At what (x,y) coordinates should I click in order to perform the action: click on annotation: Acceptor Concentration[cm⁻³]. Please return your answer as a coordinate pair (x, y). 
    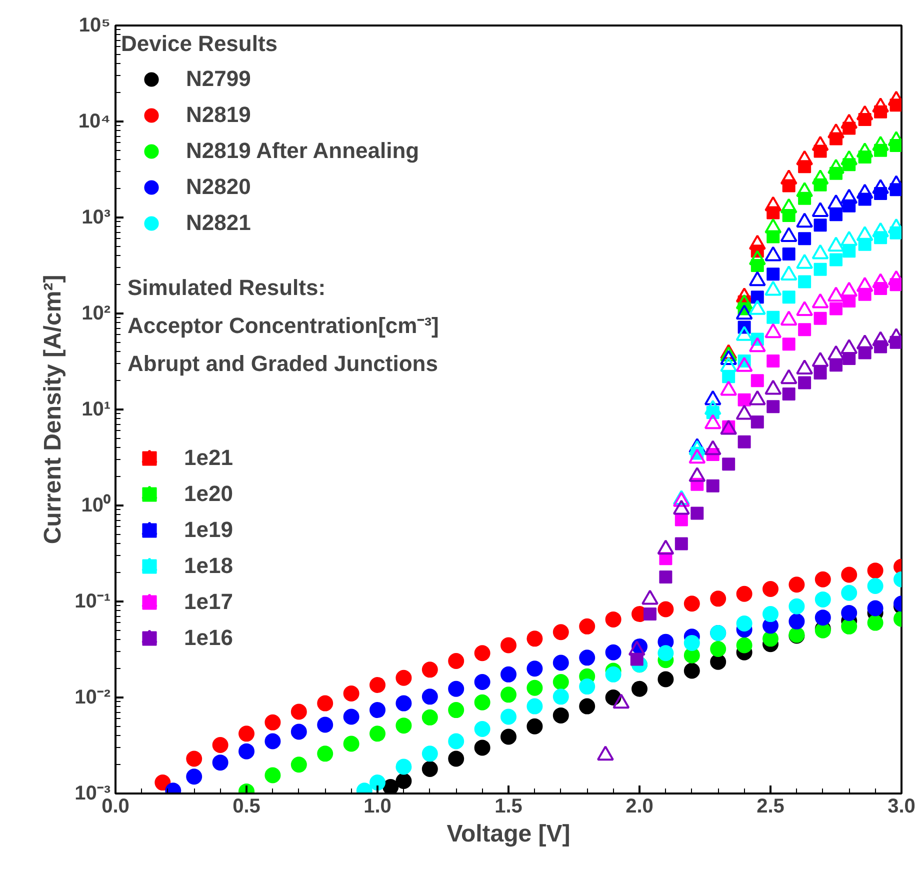
    Looking at the image, I should click on (283, 325).